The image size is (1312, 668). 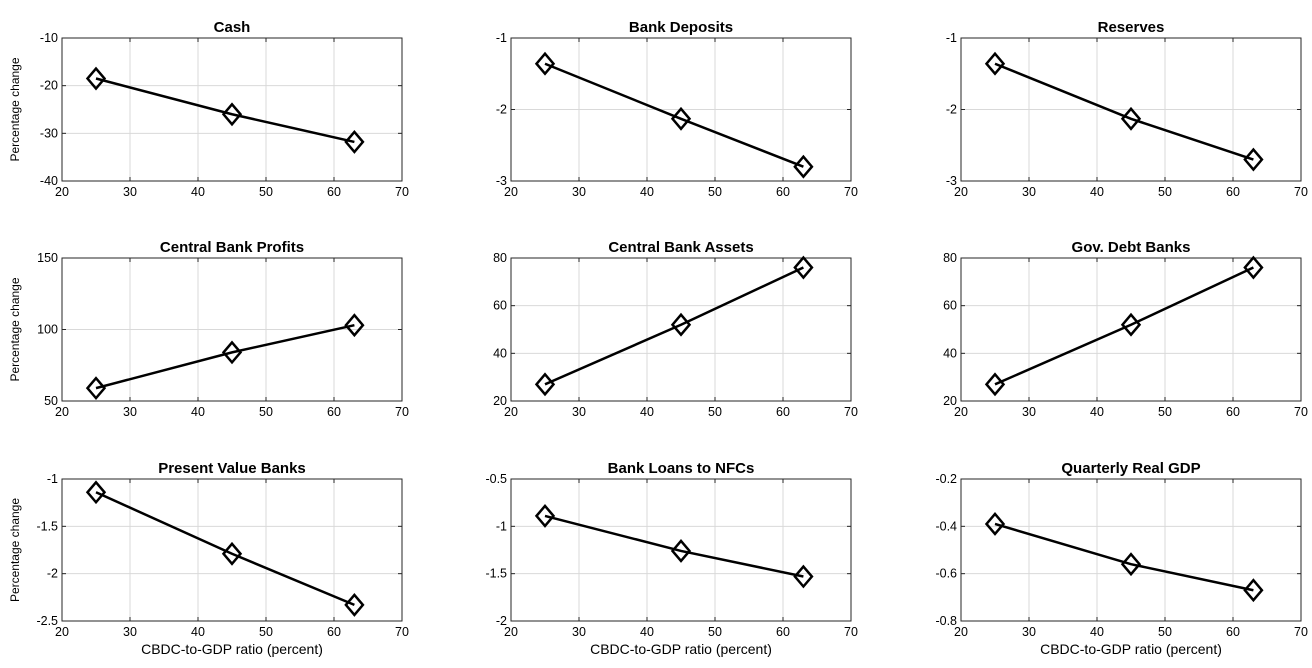 What do you see at coordinates (49, 181) in the screenshot?
I see `y-tick-label: -40` at bounding box center [49, 181].